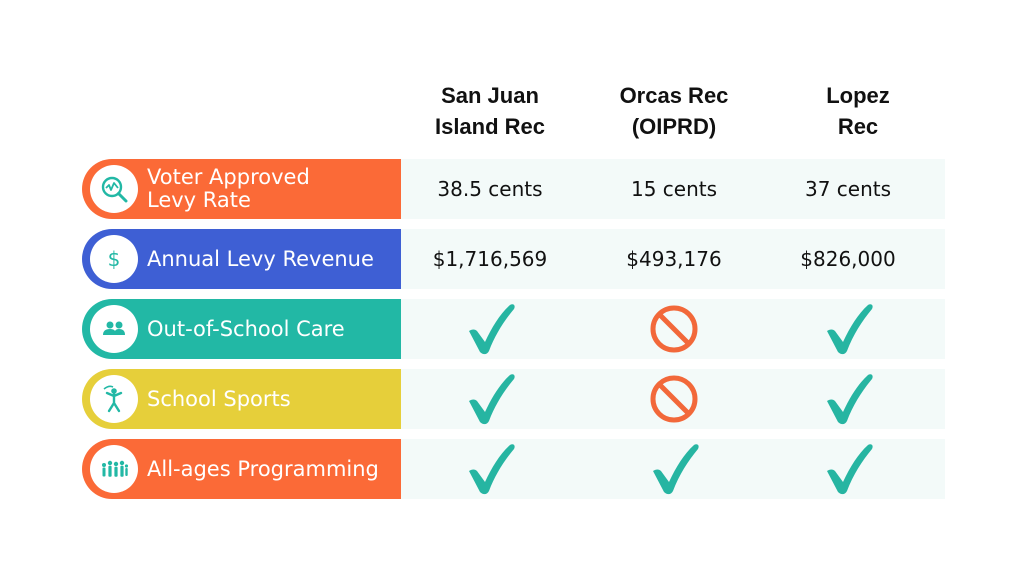 The width and height of the screenshot is (1024, 576). Describe the element at coordinates (219, 398) in the screenshot. I see `row-label: School Sports` at that location.